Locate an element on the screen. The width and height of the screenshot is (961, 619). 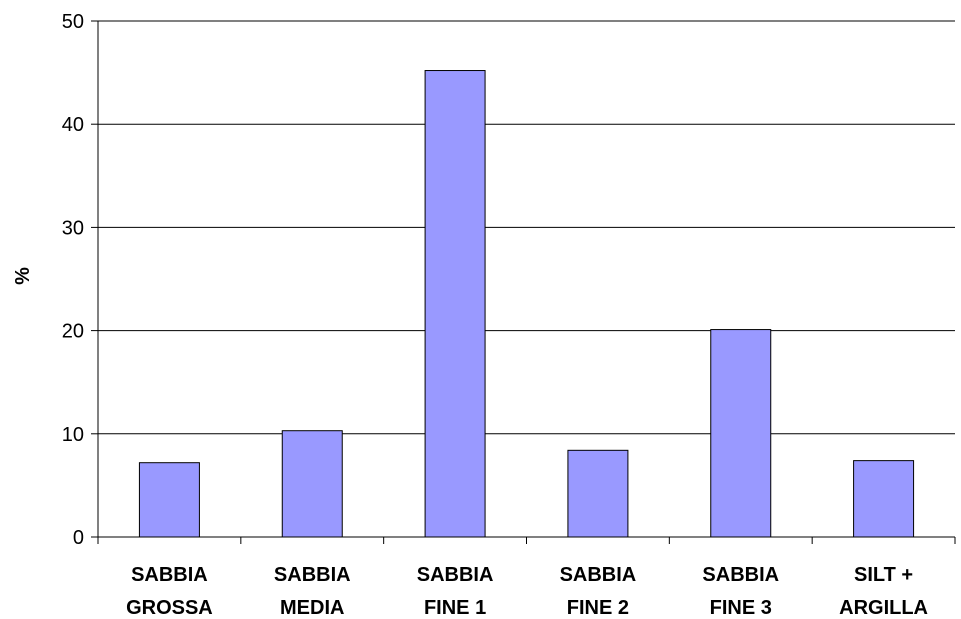
y-axis-title: % is located at coordinates (23, 276).